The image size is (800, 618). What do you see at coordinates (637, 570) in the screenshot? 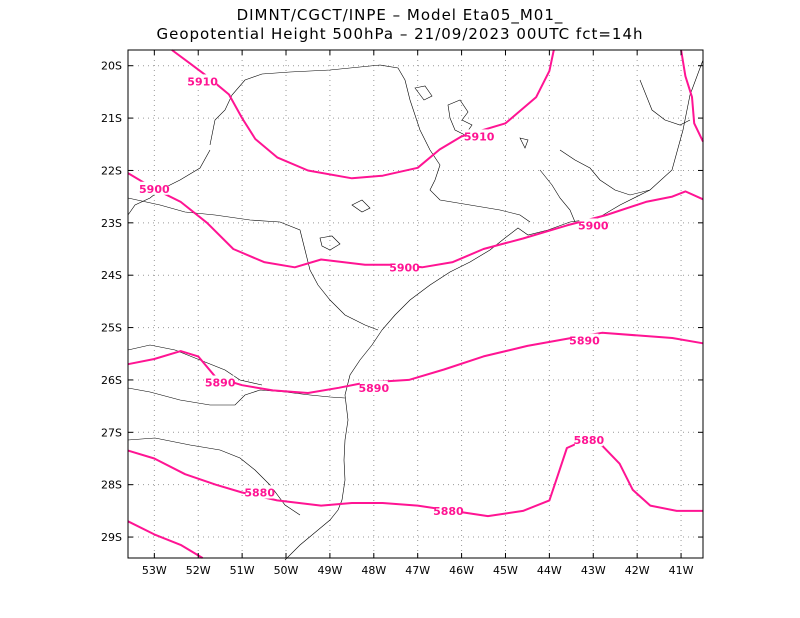
I see `x-tick-label: 42W` at bounding box center [637, 570].